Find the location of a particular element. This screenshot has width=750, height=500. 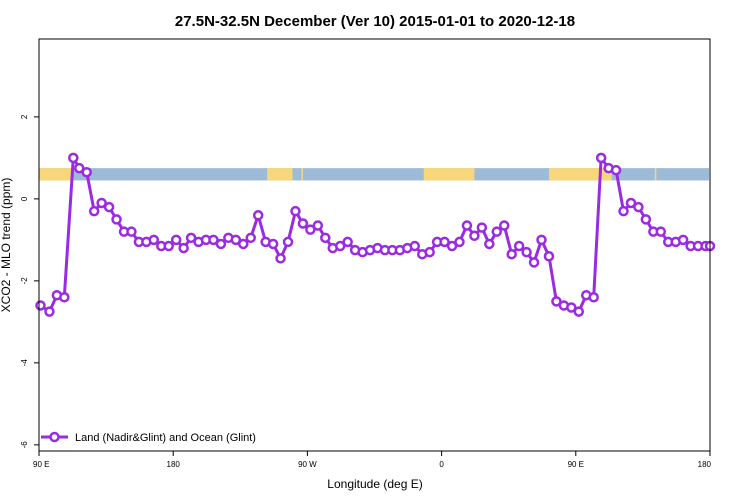

x-axis-label: Longitude (deg E) is located at coordinates (374, 484).